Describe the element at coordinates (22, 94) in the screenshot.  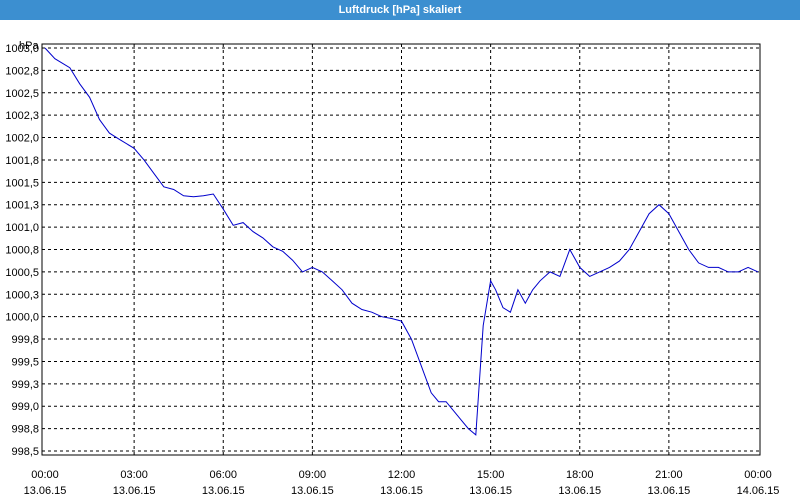
I see `y-tick-label: 1002,5` at that location.